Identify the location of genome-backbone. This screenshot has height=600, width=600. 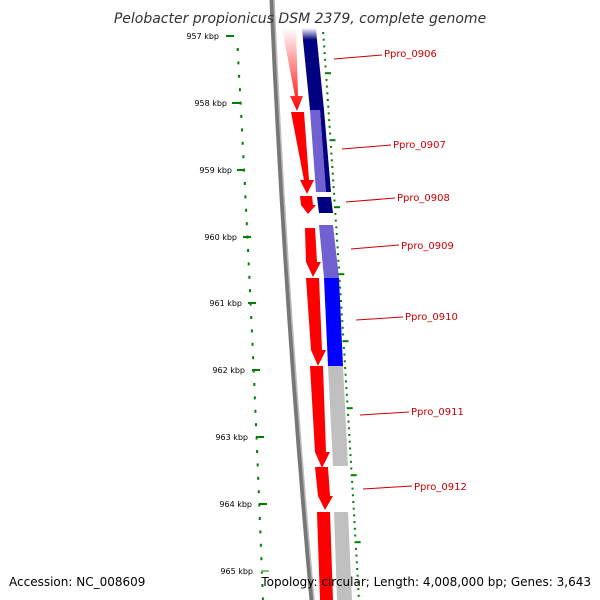
(292, 300).